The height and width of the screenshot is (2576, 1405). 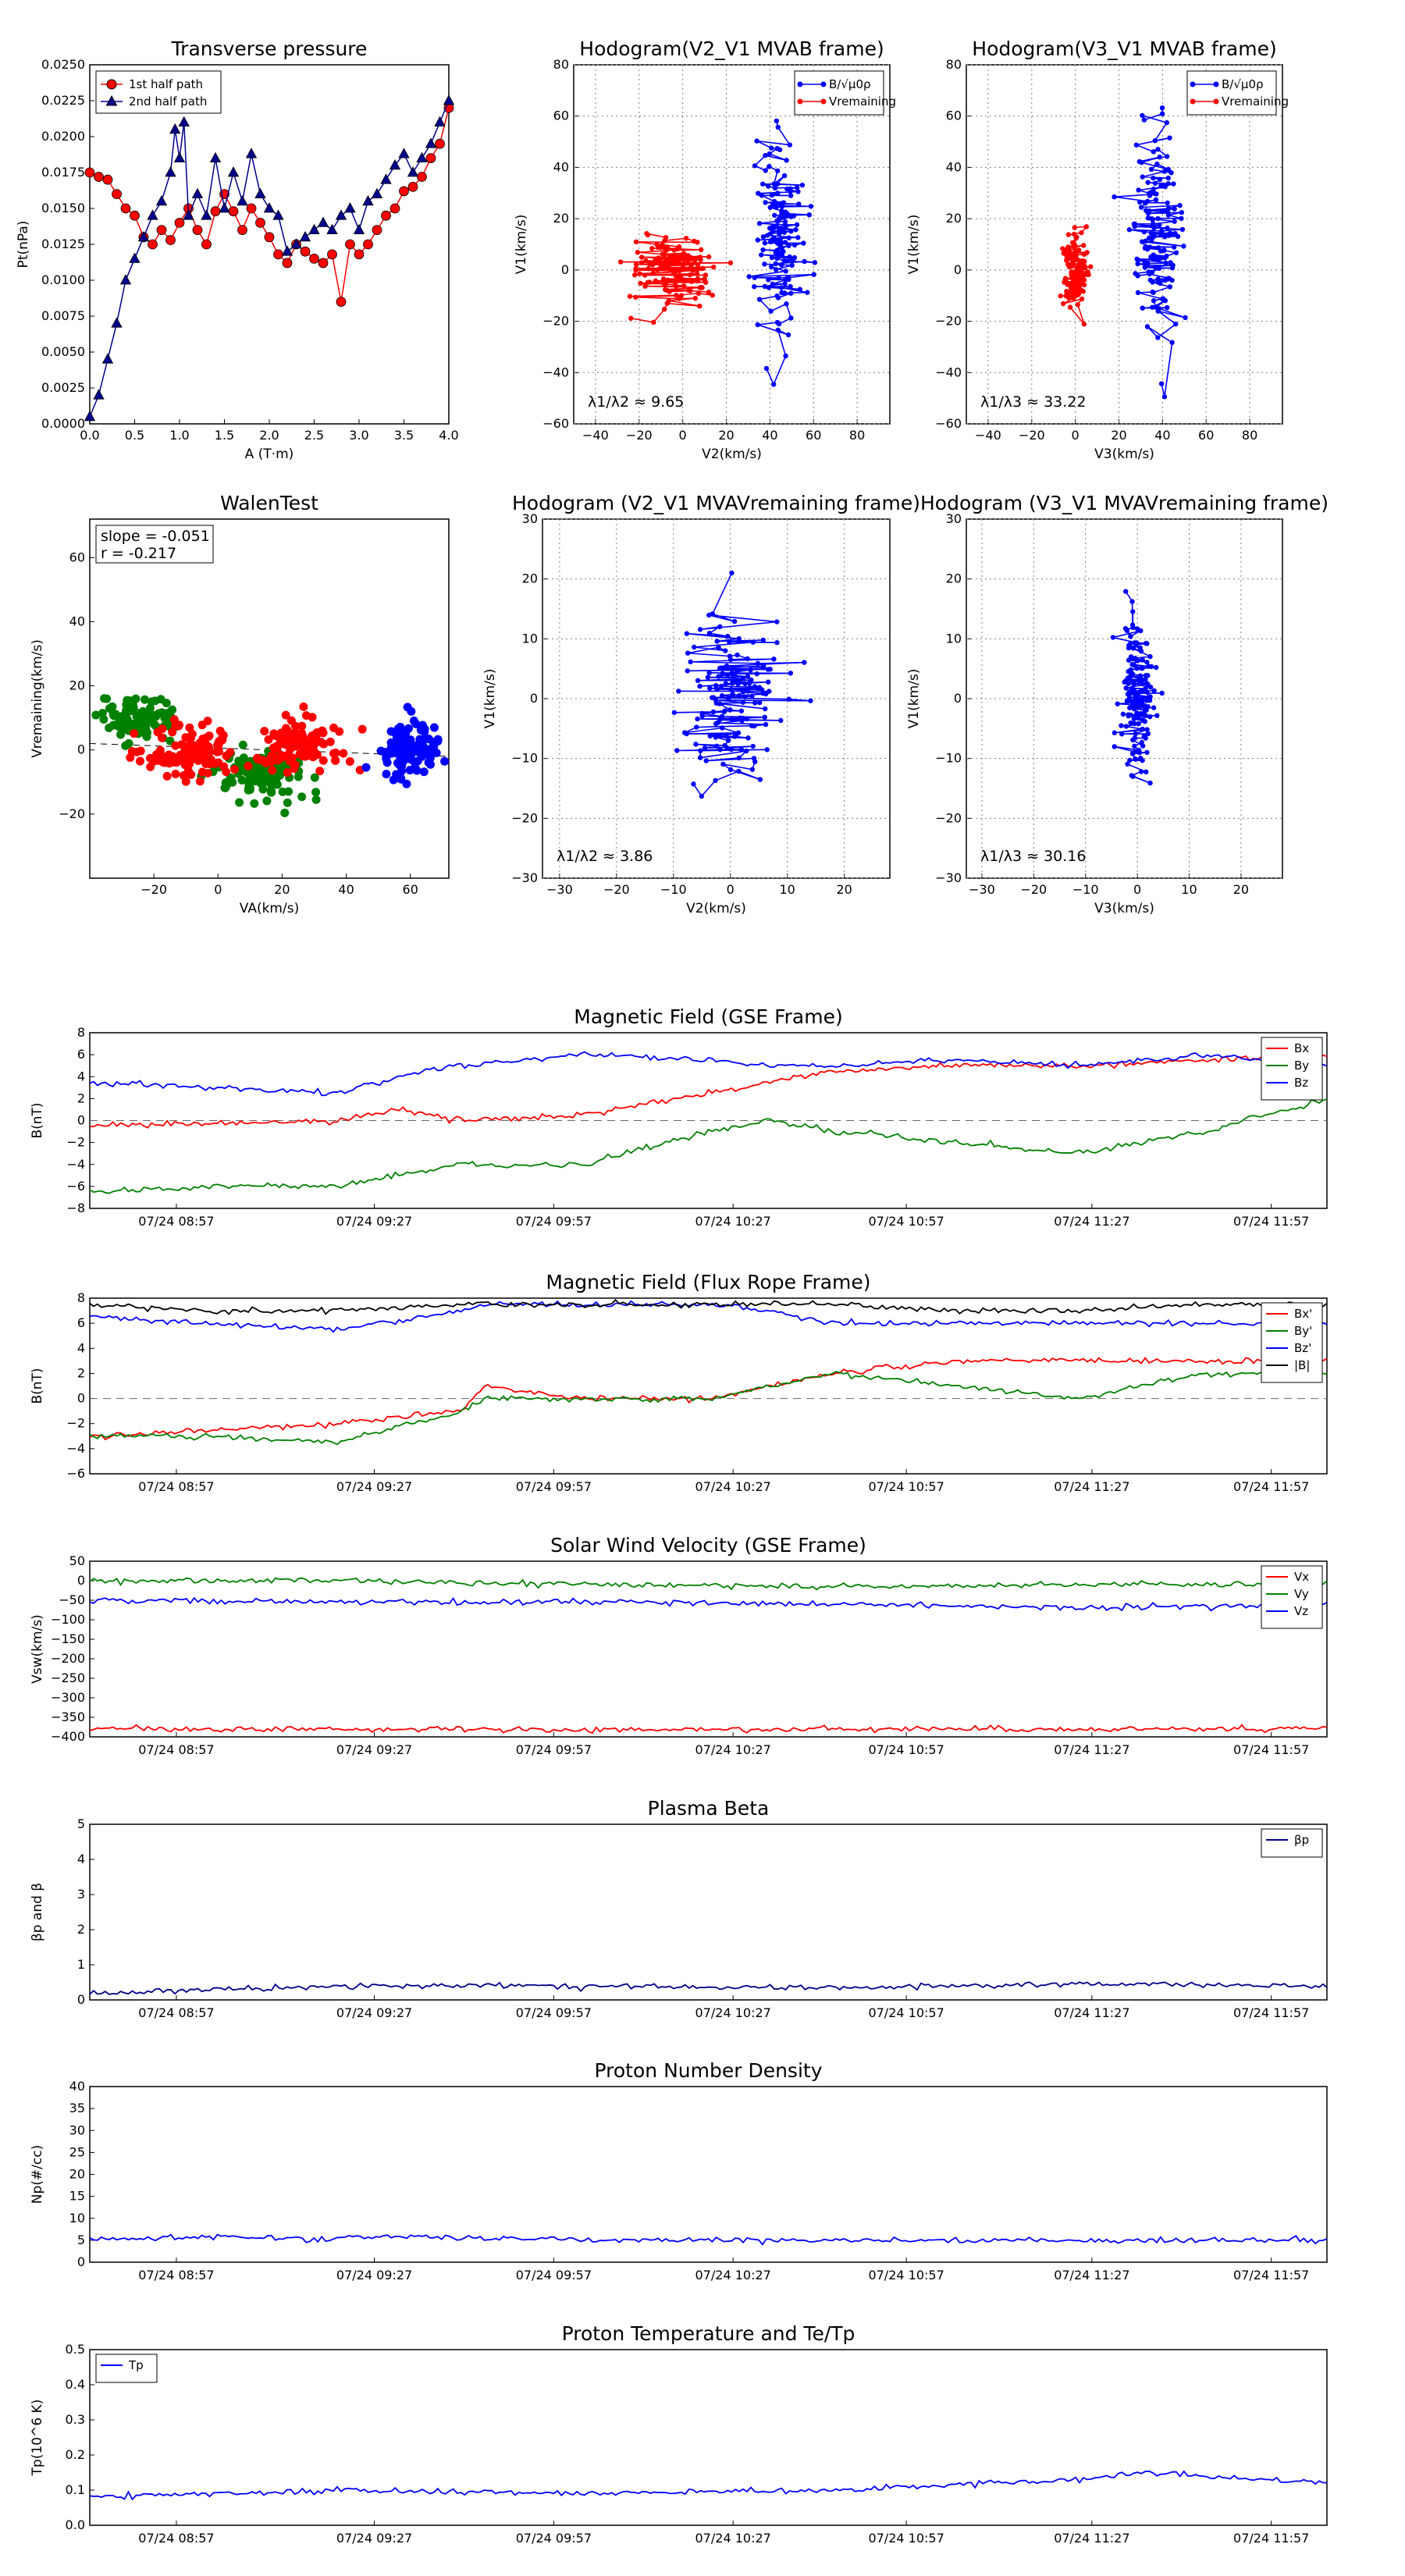 I want to click on hodo4-ytick-label: 30, so click(x=954, y=518).